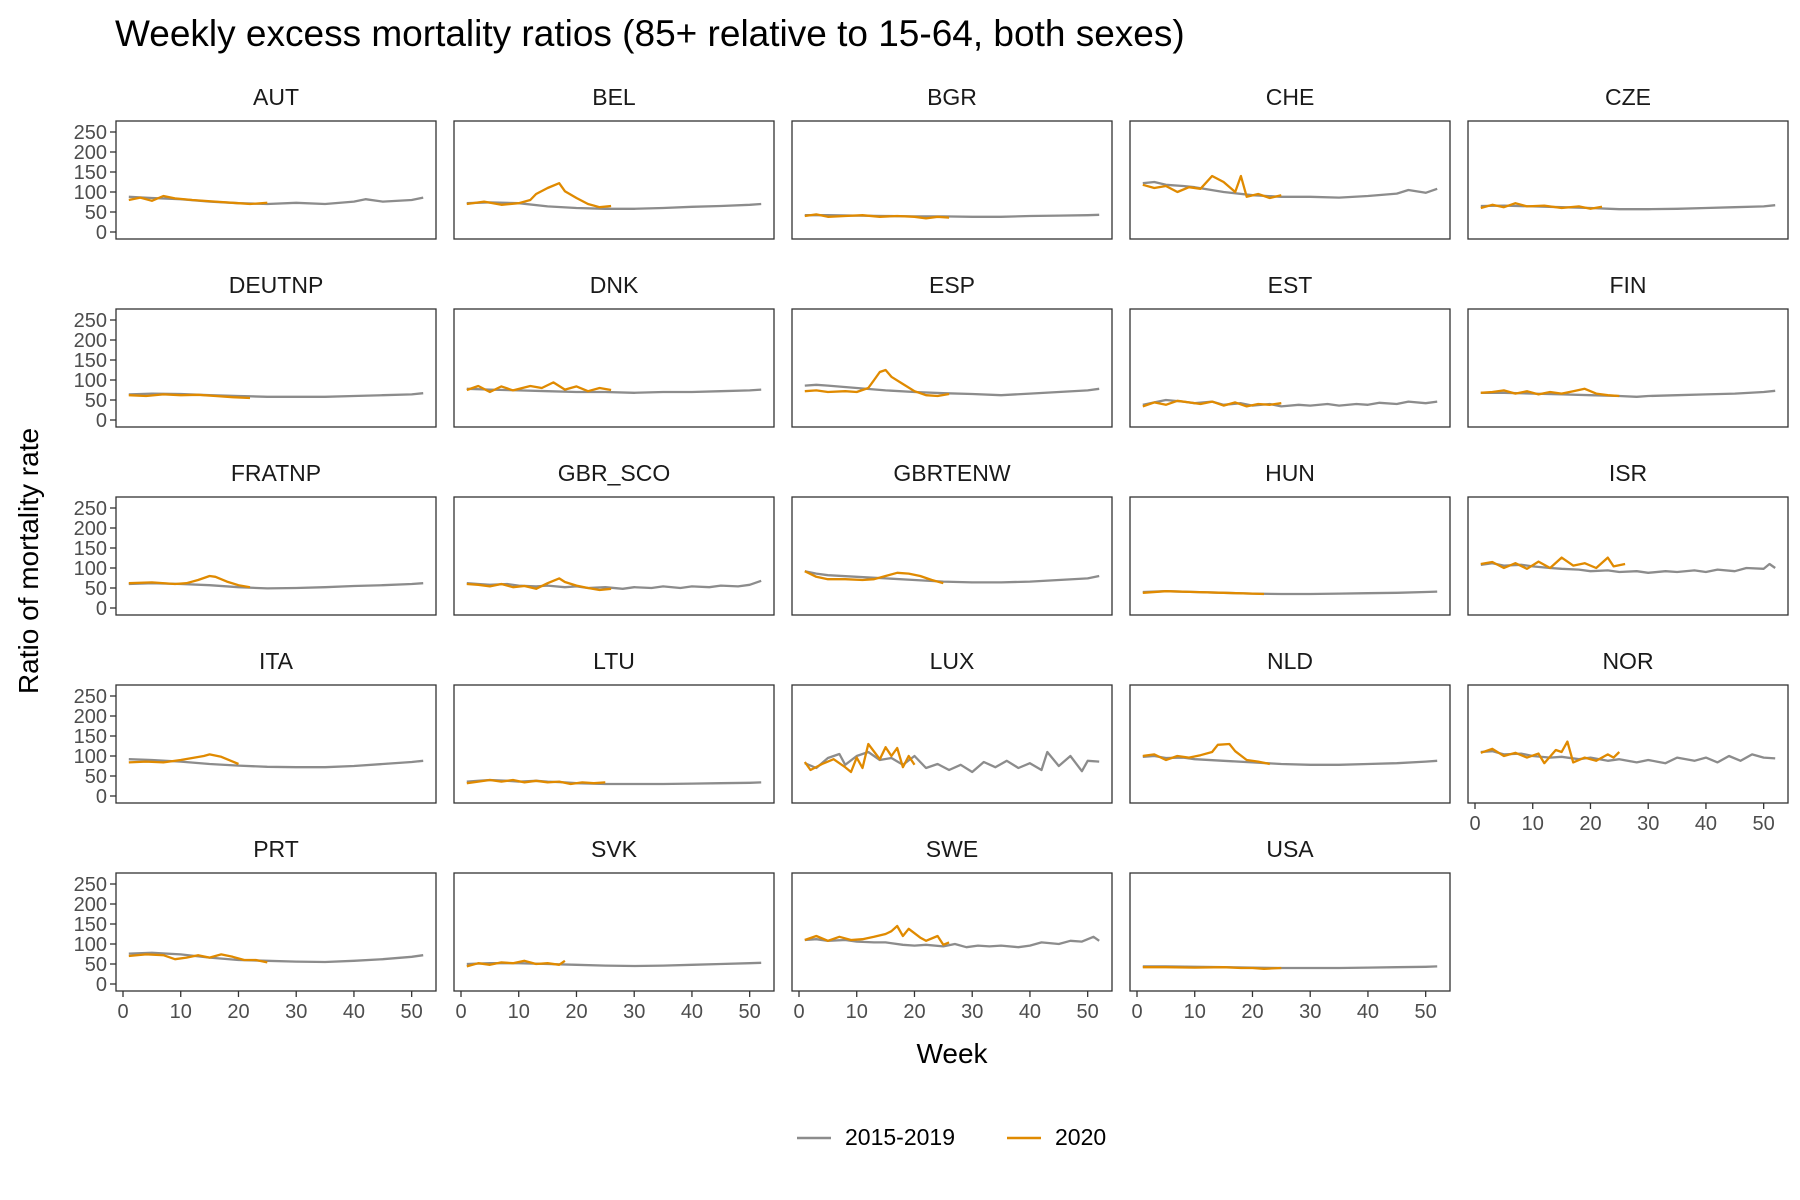 This screenshot has height=1200, width=1800. Describe the element at coordinates (1627, 661) in the screenshot. I see `facet-title: NOR` at that location.